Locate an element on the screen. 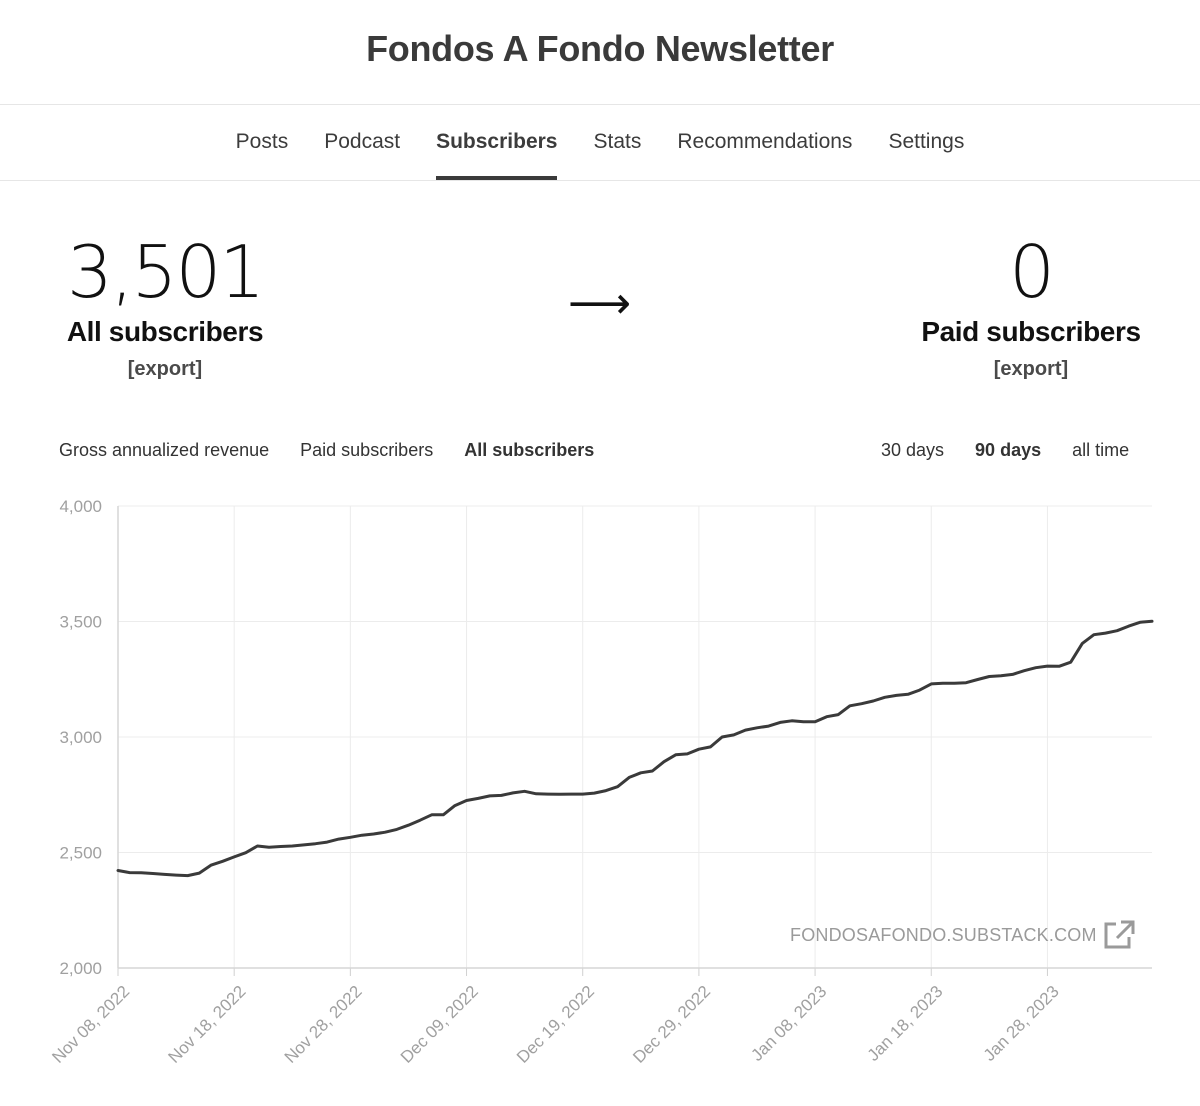  paid-subscribers-label: Paid subscribers is located at coordinates (1031, 331).